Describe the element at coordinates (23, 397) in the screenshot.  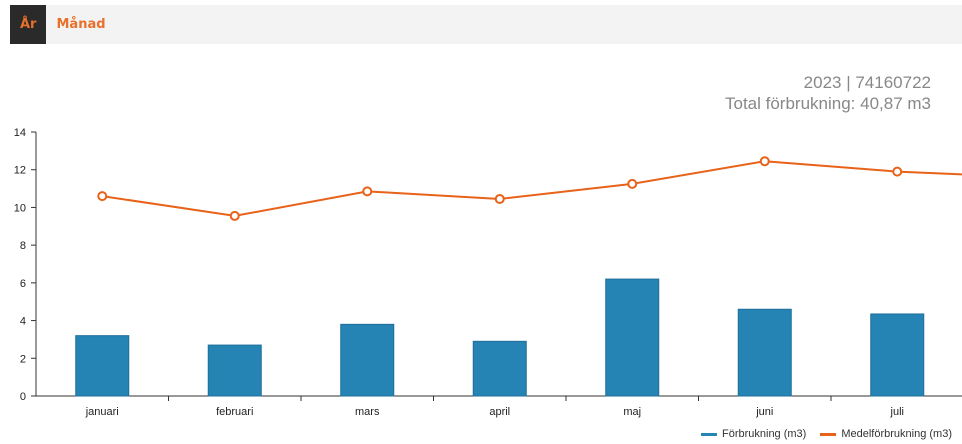
I see `y-tick-label: 0` at that location.